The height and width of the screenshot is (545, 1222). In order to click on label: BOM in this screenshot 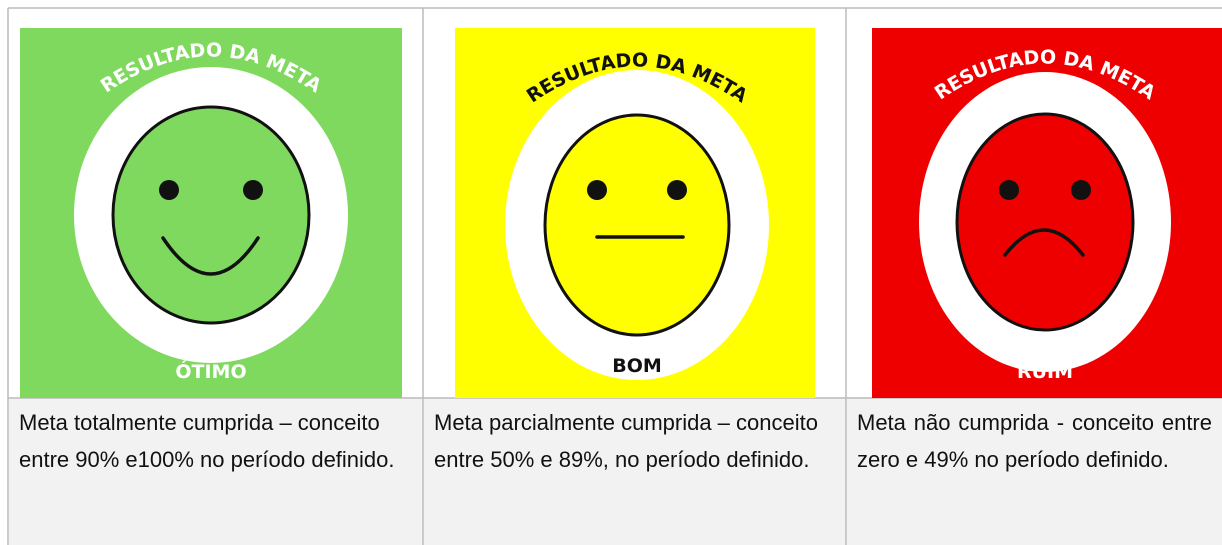, I will do `click(637, 366)`.